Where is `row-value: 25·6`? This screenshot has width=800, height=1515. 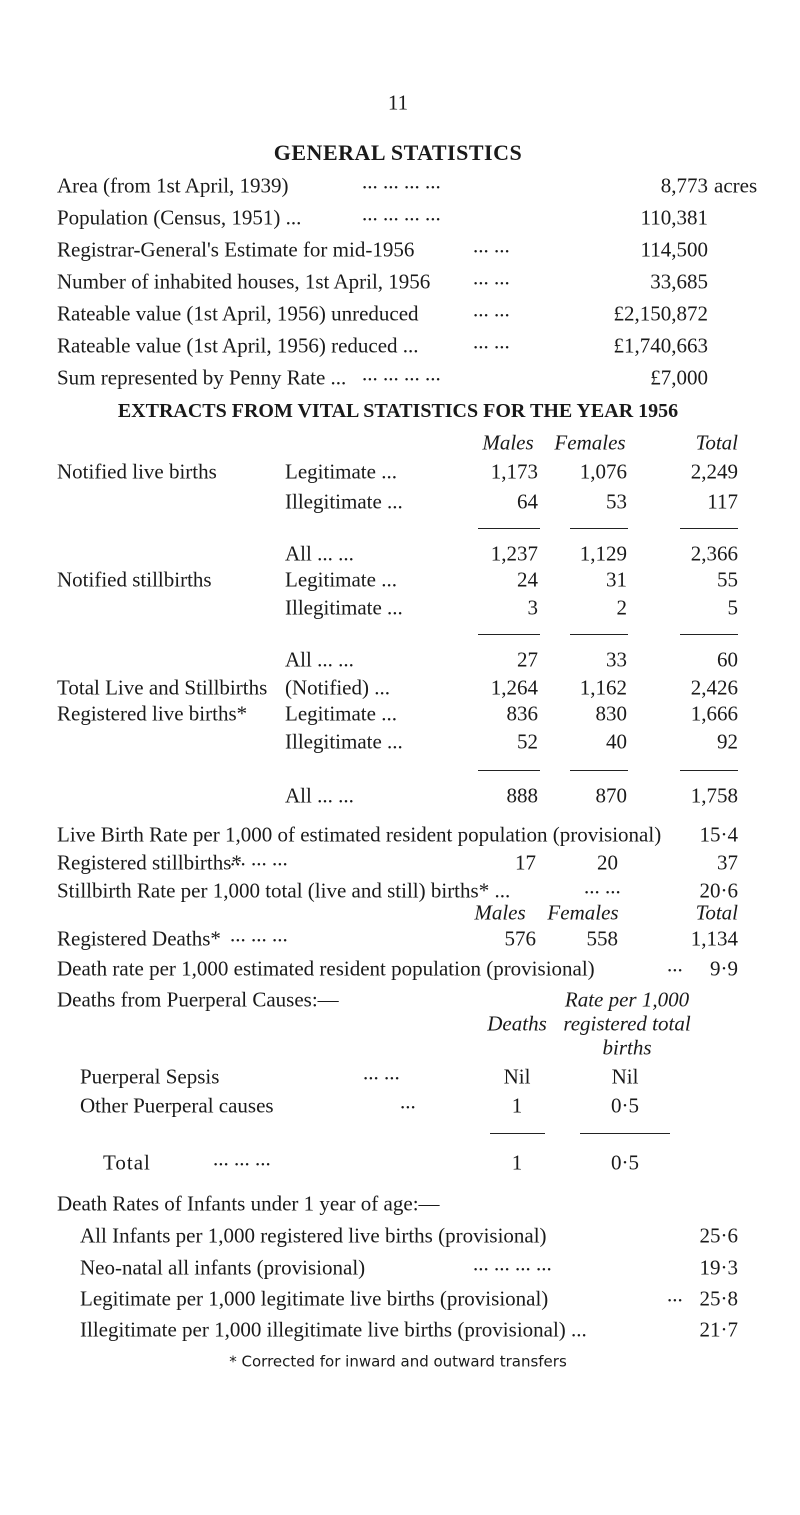 row-value: 25·6 is located at coordinates (719, 1235).